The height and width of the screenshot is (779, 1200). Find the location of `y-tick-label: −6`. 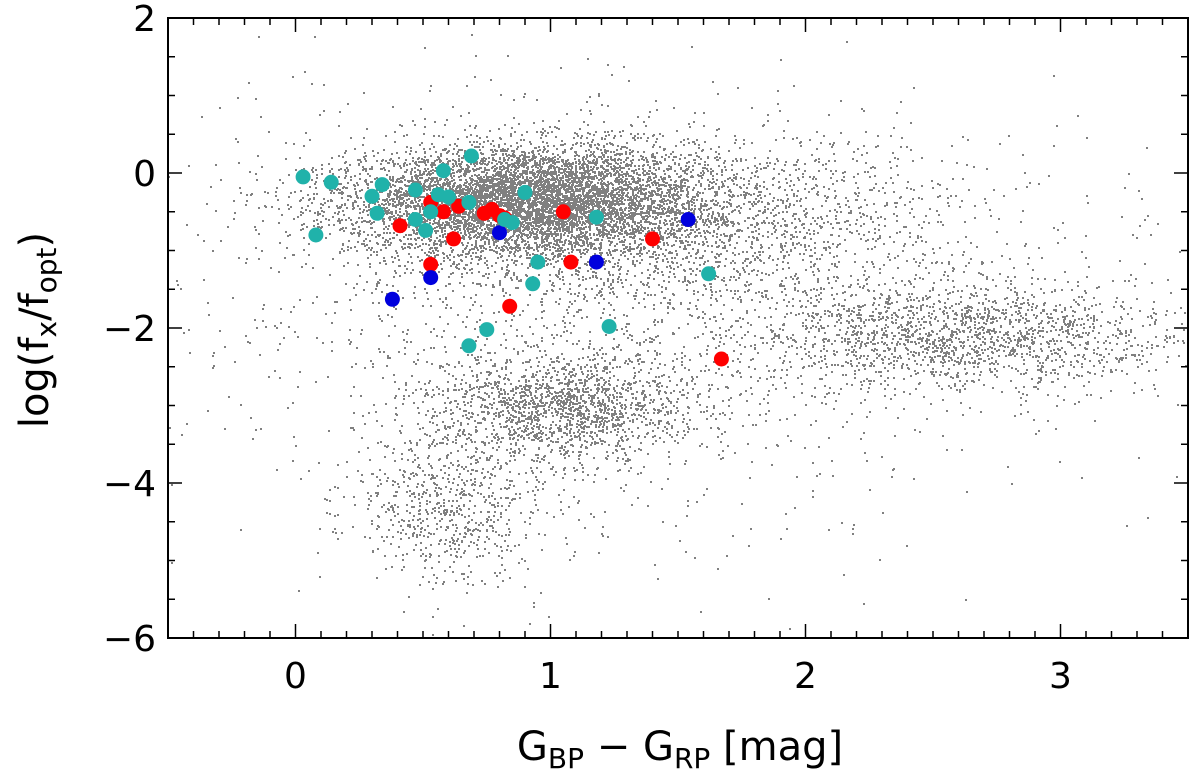

y-tick-label: −6 is located at coordinates (129, 639).